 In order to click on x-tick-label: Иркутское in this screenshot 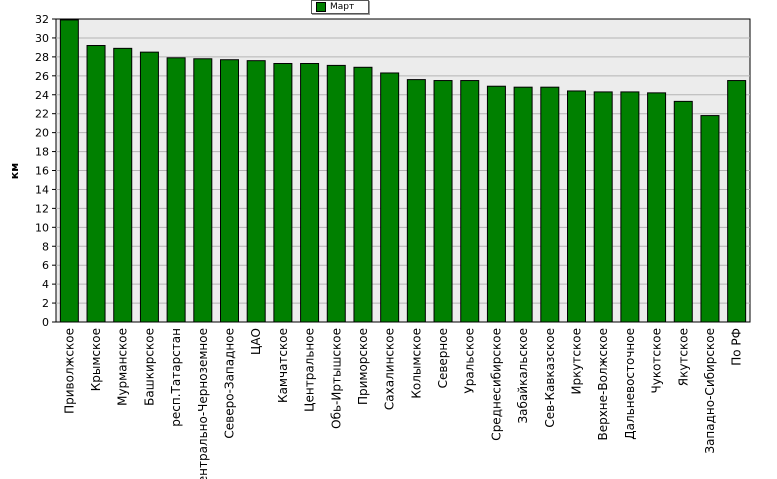, I will do `click(577, 361)`.